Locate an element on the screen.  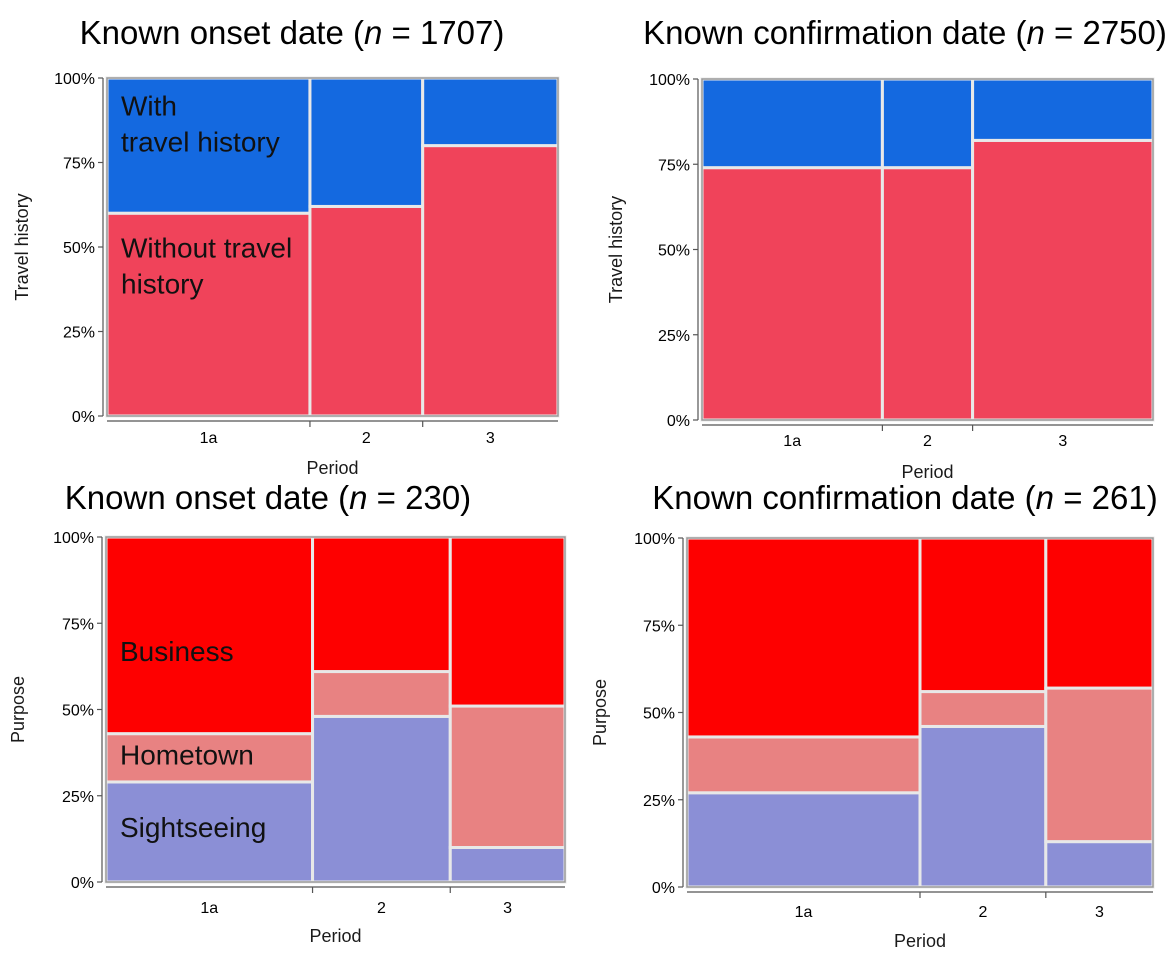
chart-title-count: = 1707) is located at coordinates (443, 32).